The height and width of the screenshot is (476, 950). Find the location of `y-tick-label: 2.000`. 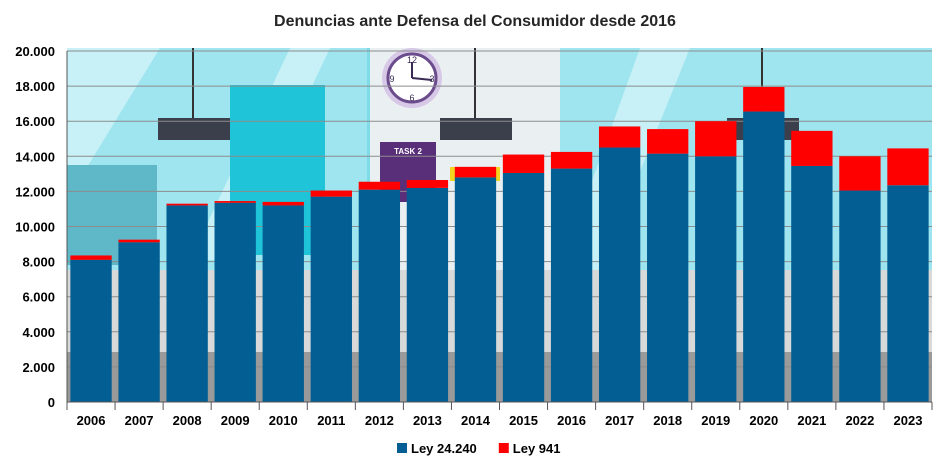

y-tick-label: 2.000 is located at coordinates (38, 367).